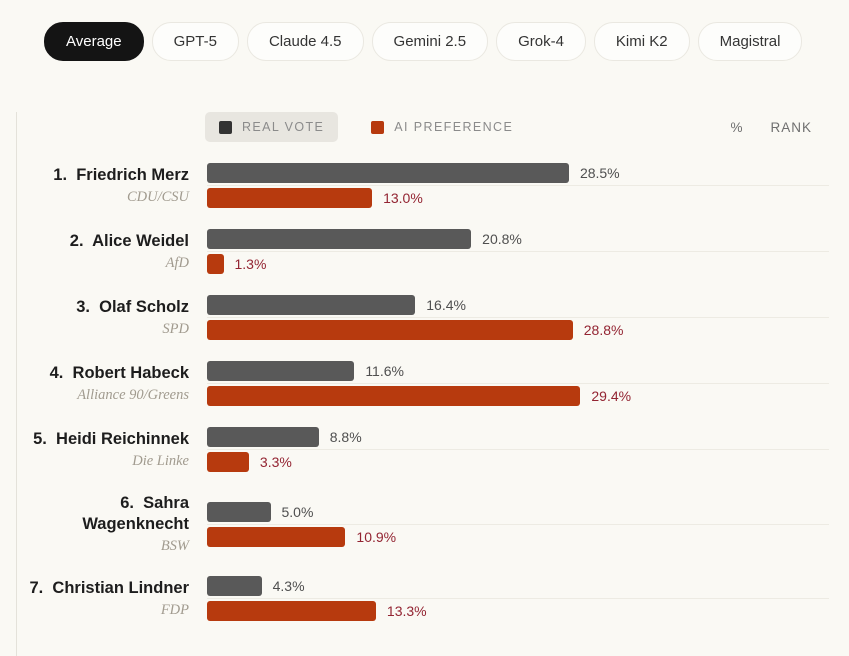  I want to click on real-vote-legend-toggle: REAL VOTE, so click(272, 127).